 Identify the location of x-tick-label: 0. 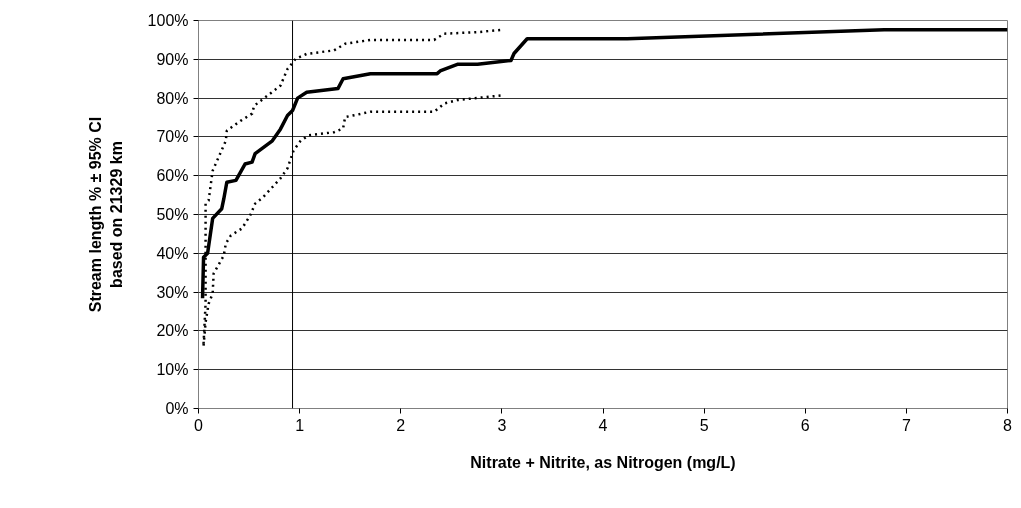
(199, 425).